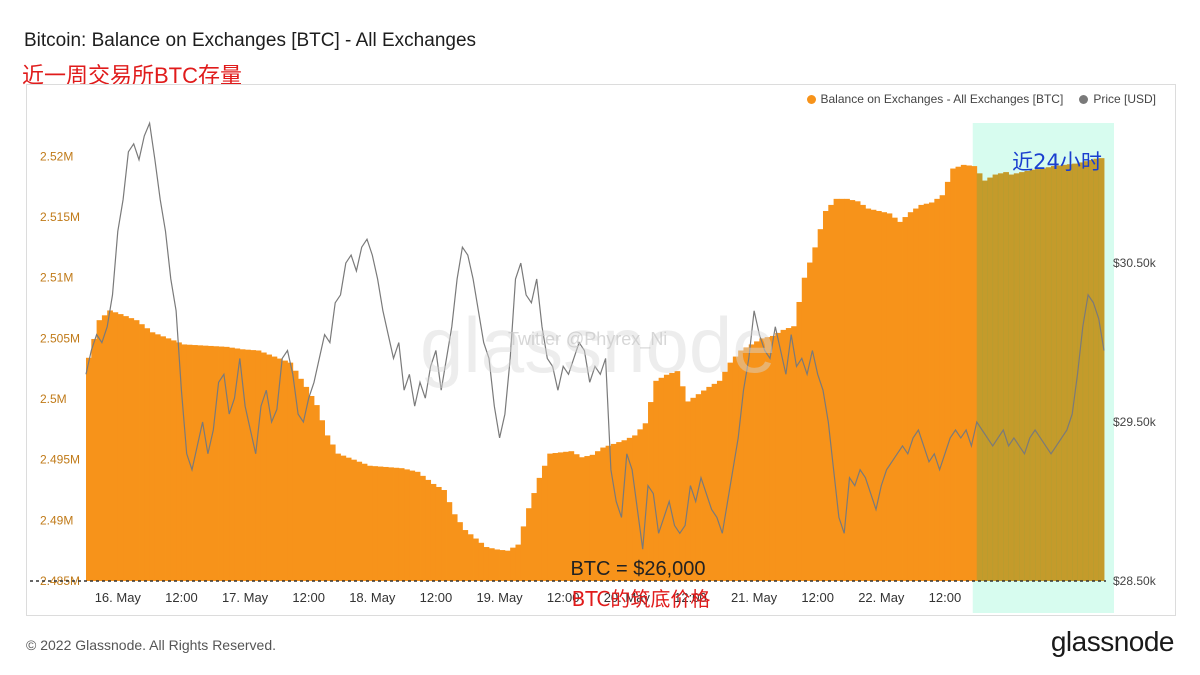 The height and width of the screenshot is (675, 1200). I want to click on x-tick-label: 17. May, so click(245, 597).